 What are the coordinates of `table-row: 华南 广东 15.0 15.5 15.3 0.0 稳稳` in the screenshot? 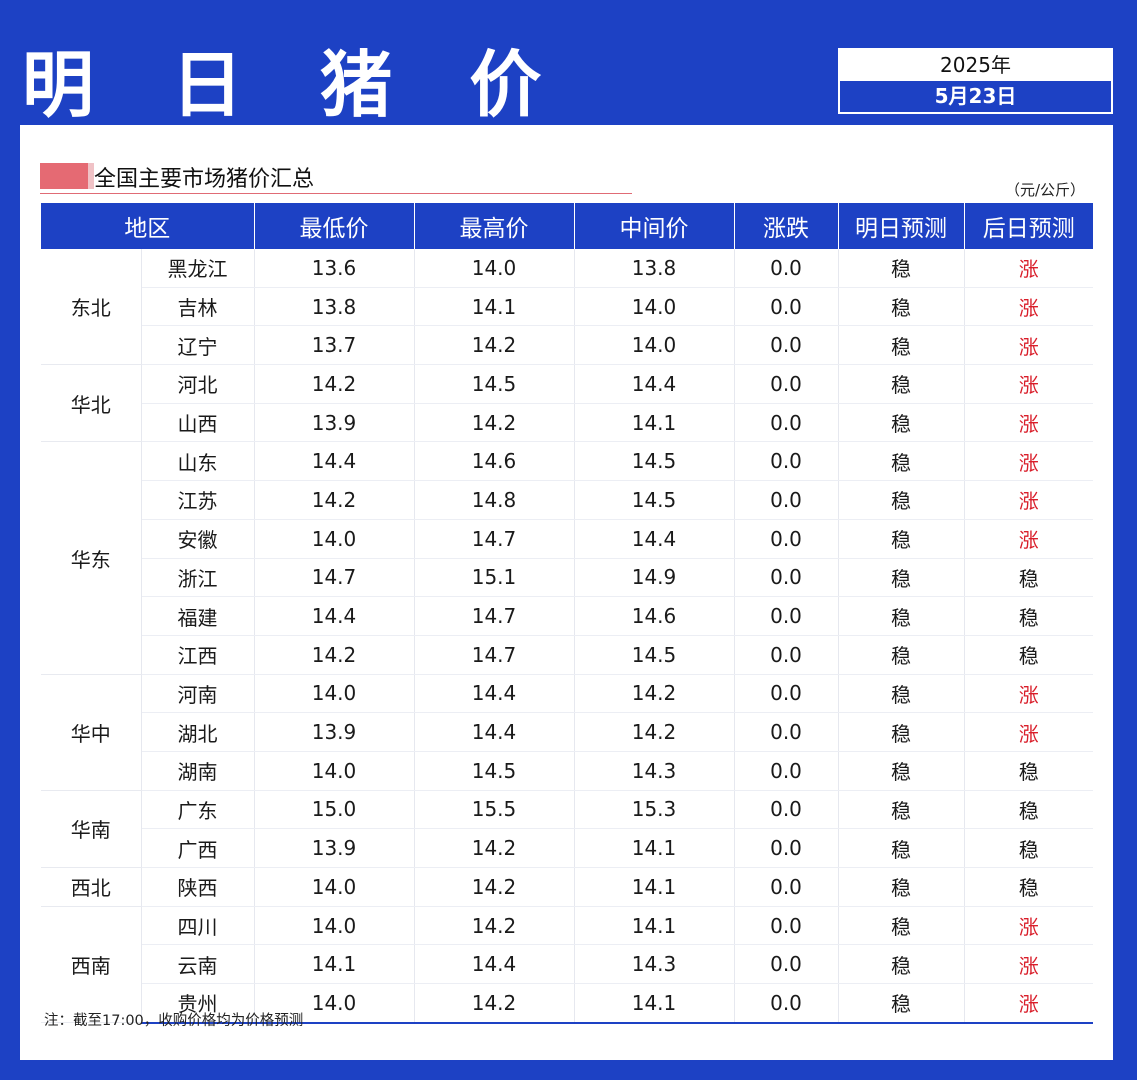 It's located at (567, 829).